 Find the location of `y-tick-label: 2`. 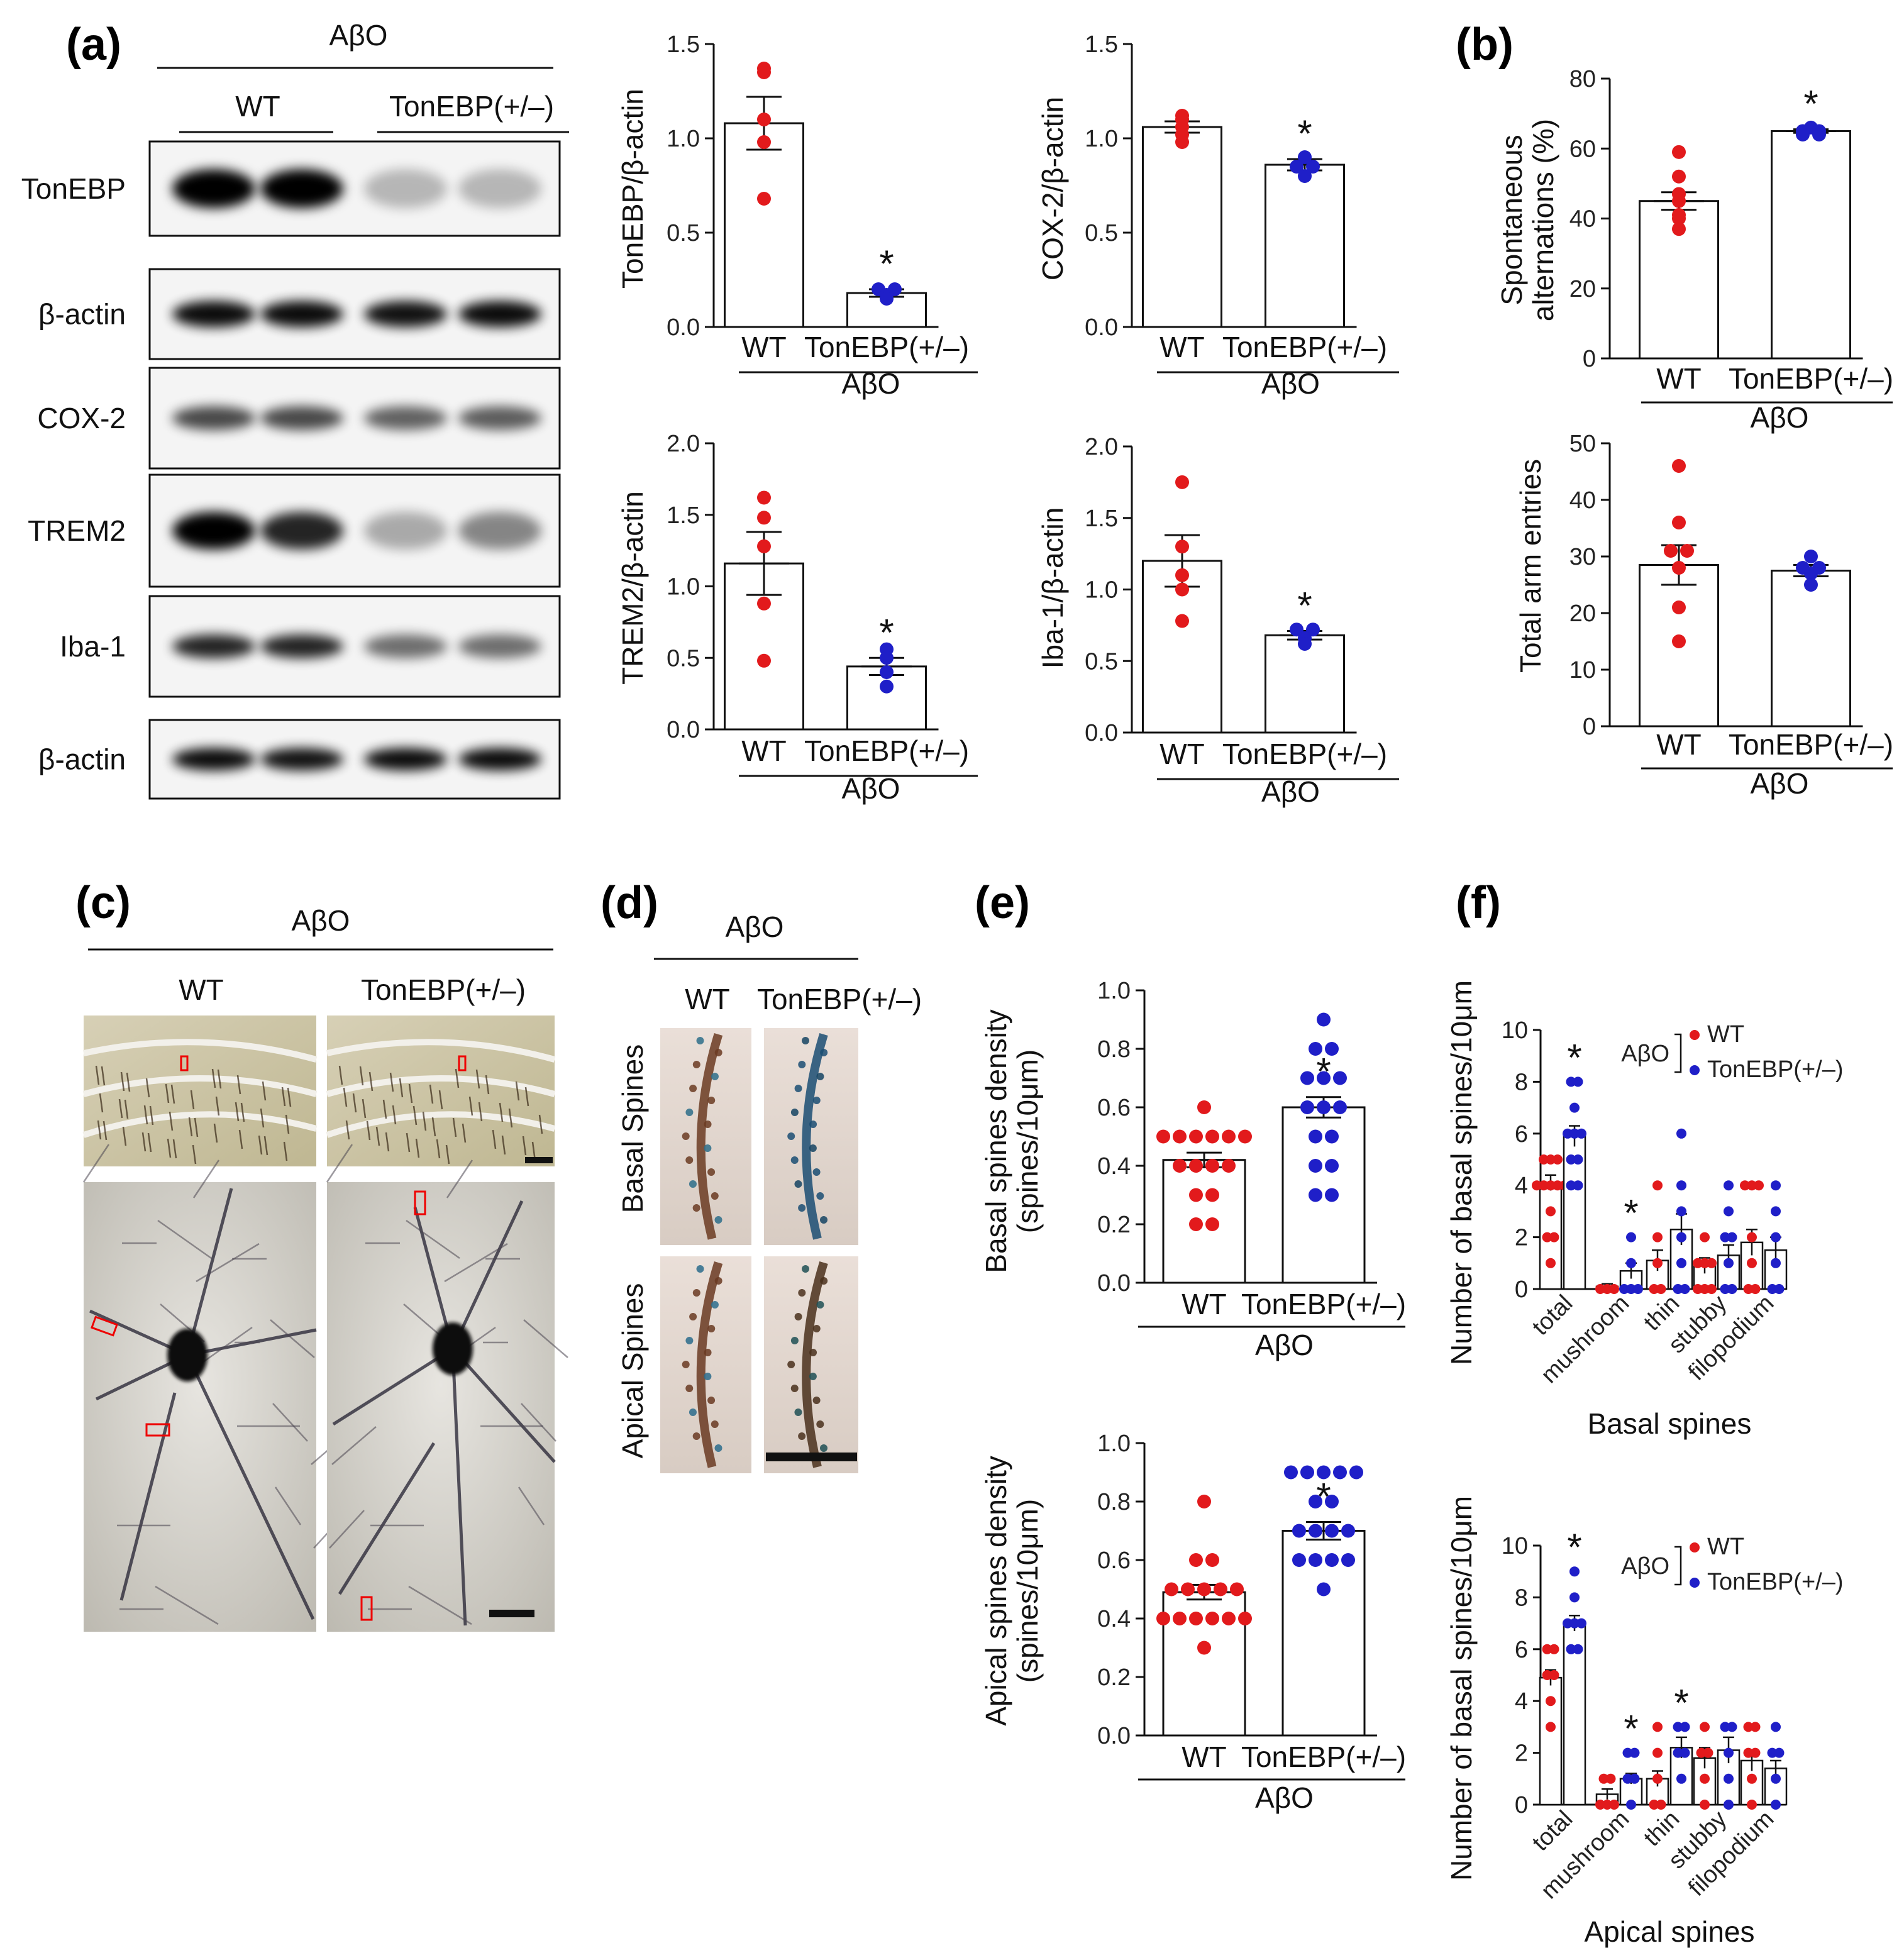

y-tick-label: 2 is located at coordinates (1521, 1238).